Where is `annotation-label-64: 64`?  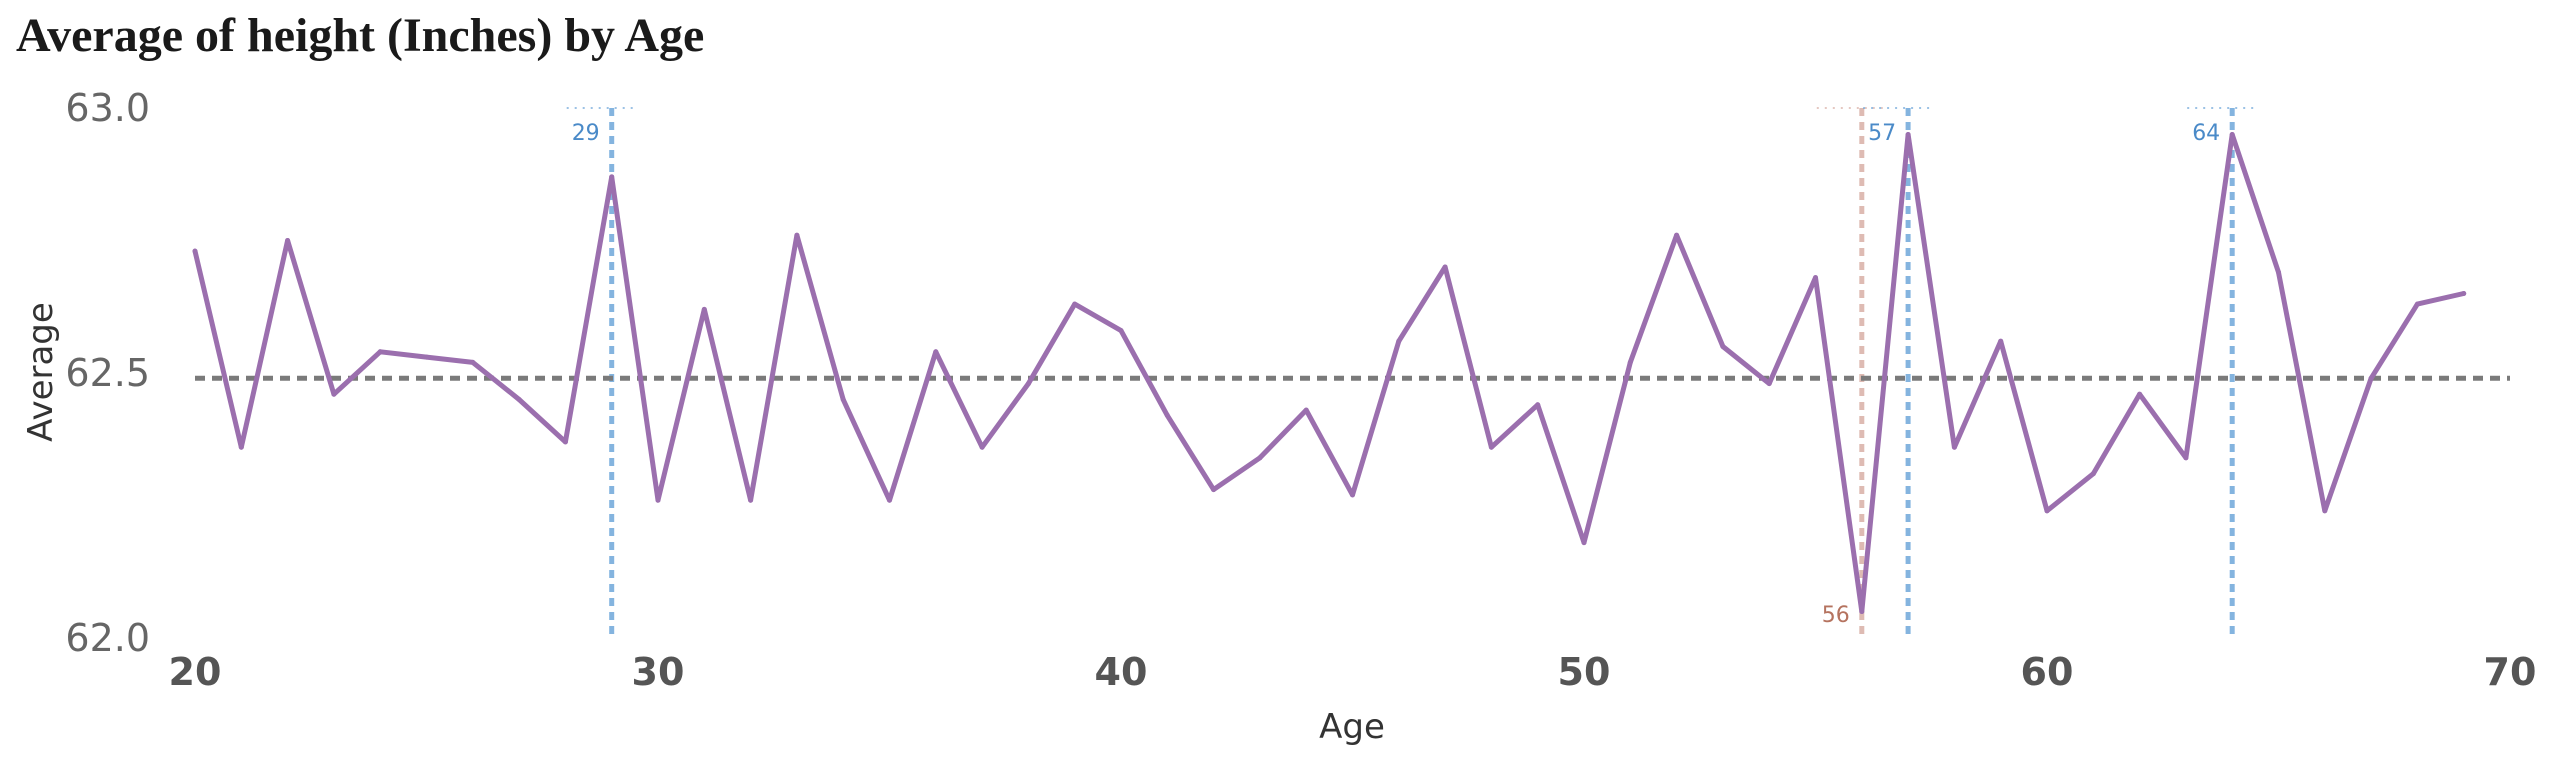 annotation-label-64: 64 is located at coordinates (2206, 133).